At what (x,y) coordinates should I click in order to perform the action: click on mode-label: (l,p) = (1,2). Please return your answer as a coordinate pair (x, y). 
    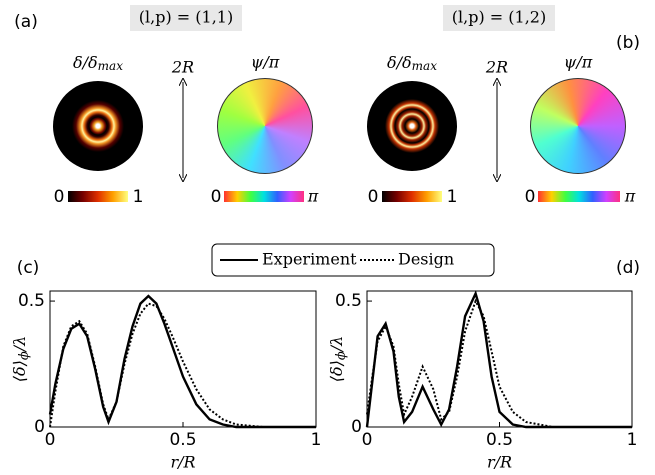
    Looking at the image, I should click on (499, 17).